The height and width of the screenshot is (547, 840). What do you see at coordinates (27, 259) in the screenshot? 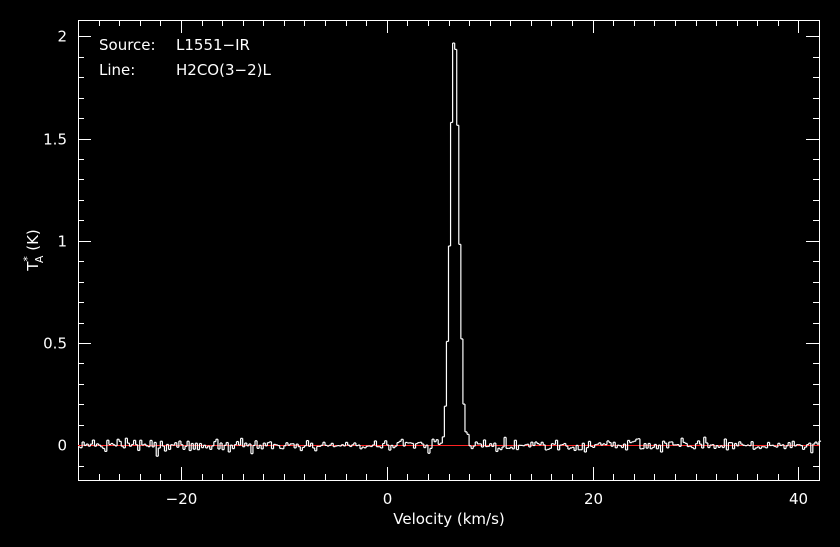
I see `y-axis-label-superscript: *` at bounding box center [27, 259].